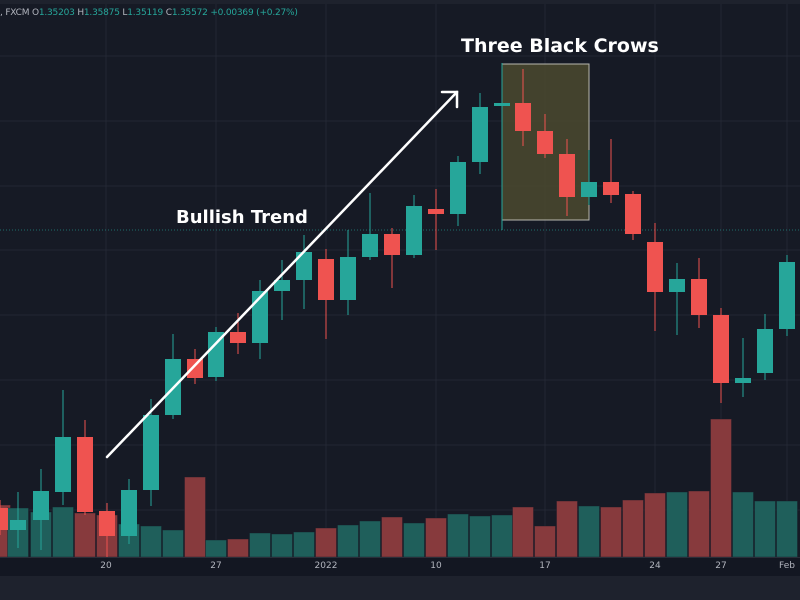  I want to click on close-value: 1.35572, so click(189, 13).